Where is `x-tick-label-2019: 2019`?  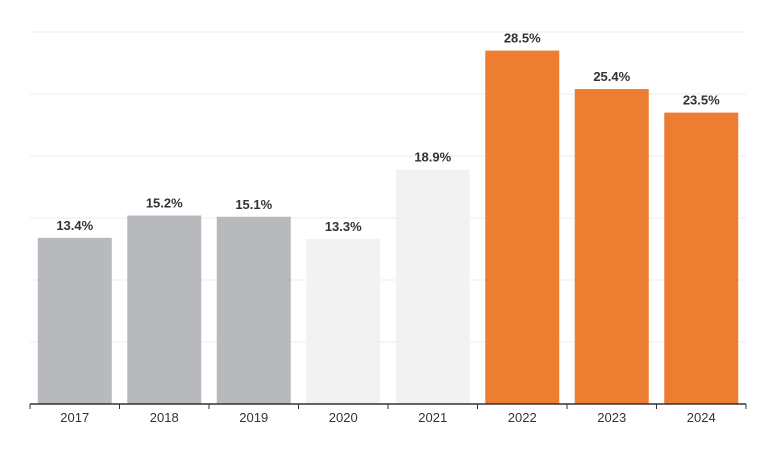 x-tick-label-2019: 2019 is located at coordinates (253, 417).